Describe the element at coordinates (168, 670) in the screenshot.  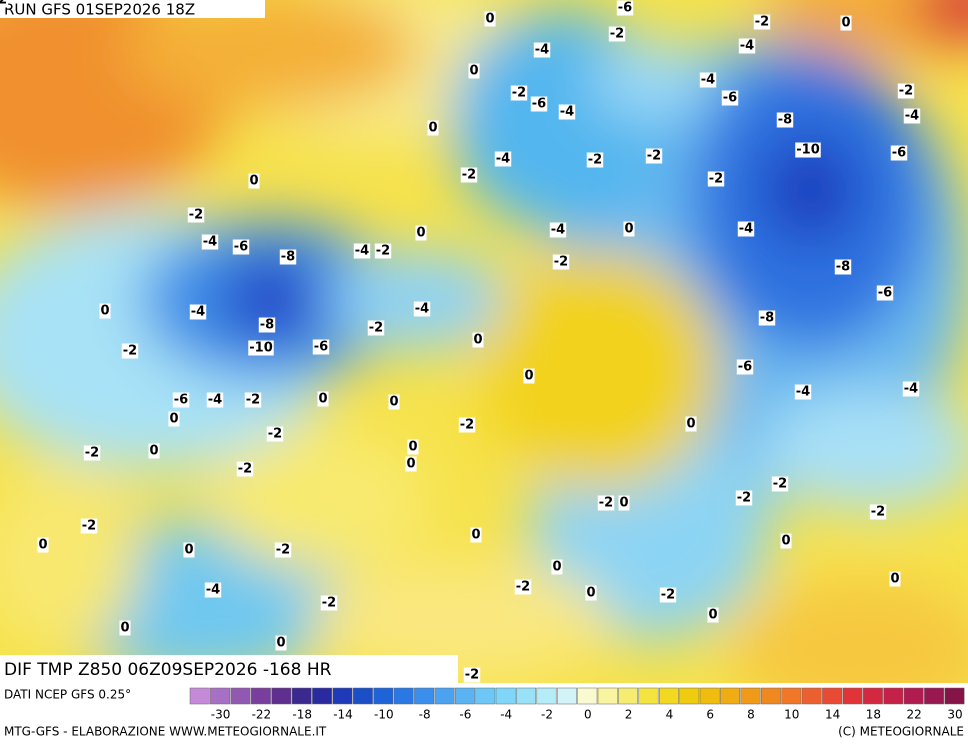
I see `map-title: DIF TMP Z850 06Z09SEP2026 -168 HR` at that location.